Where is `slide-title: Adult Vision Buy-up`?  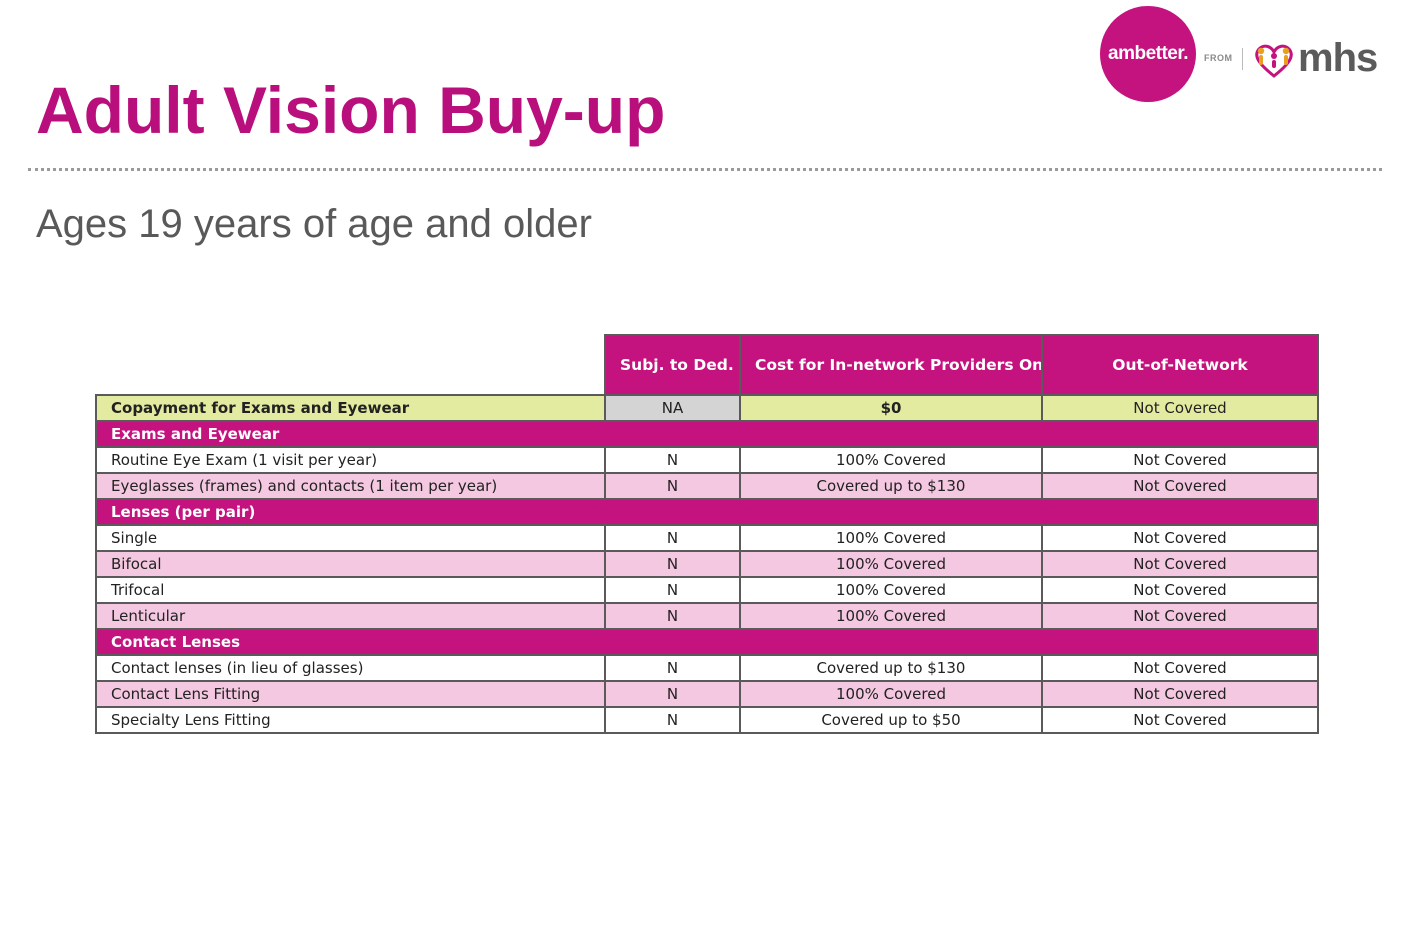 slide-title: Adult Vision Buy-up is located at coordinates (351, 110).